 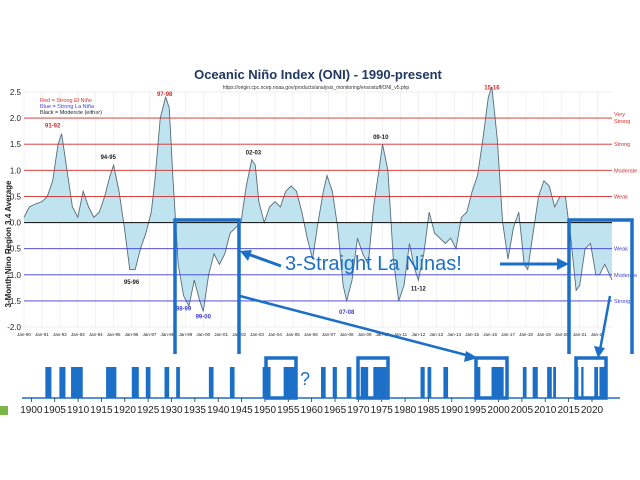 What do you see at coordinates (16, 196) in the screenshot?
I see `y-tick-label: 0.5` at bounding box center [16, 196].